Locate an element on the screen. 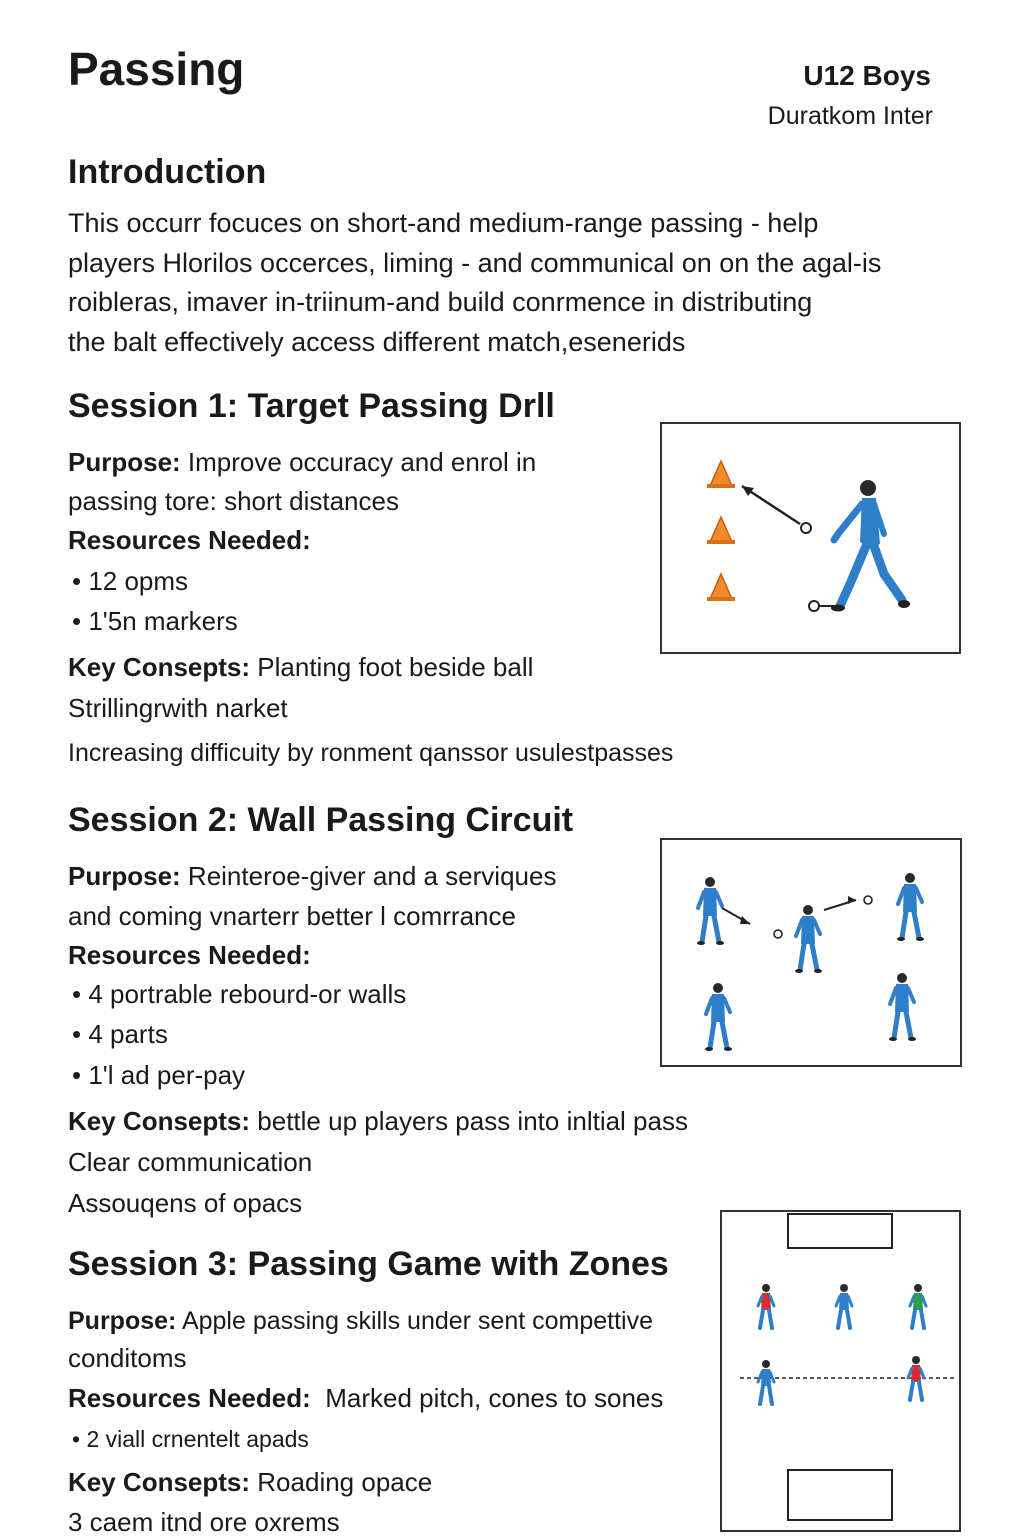 Image resolution: width=1024 pixels, height=1538 pixels. session-1-diagram-svg is located at coordinates (808, 535).